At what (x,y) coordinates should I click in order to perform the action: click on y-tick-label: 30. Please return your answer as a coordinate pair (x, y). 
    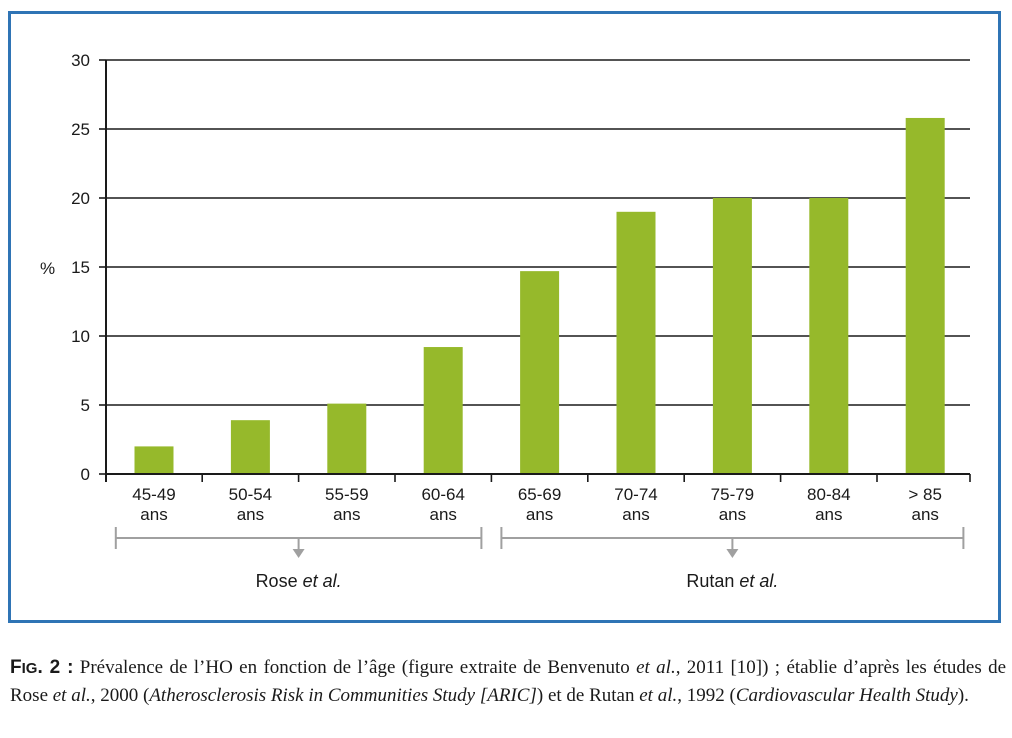
    Looking at the image, I should click on (80, 60).